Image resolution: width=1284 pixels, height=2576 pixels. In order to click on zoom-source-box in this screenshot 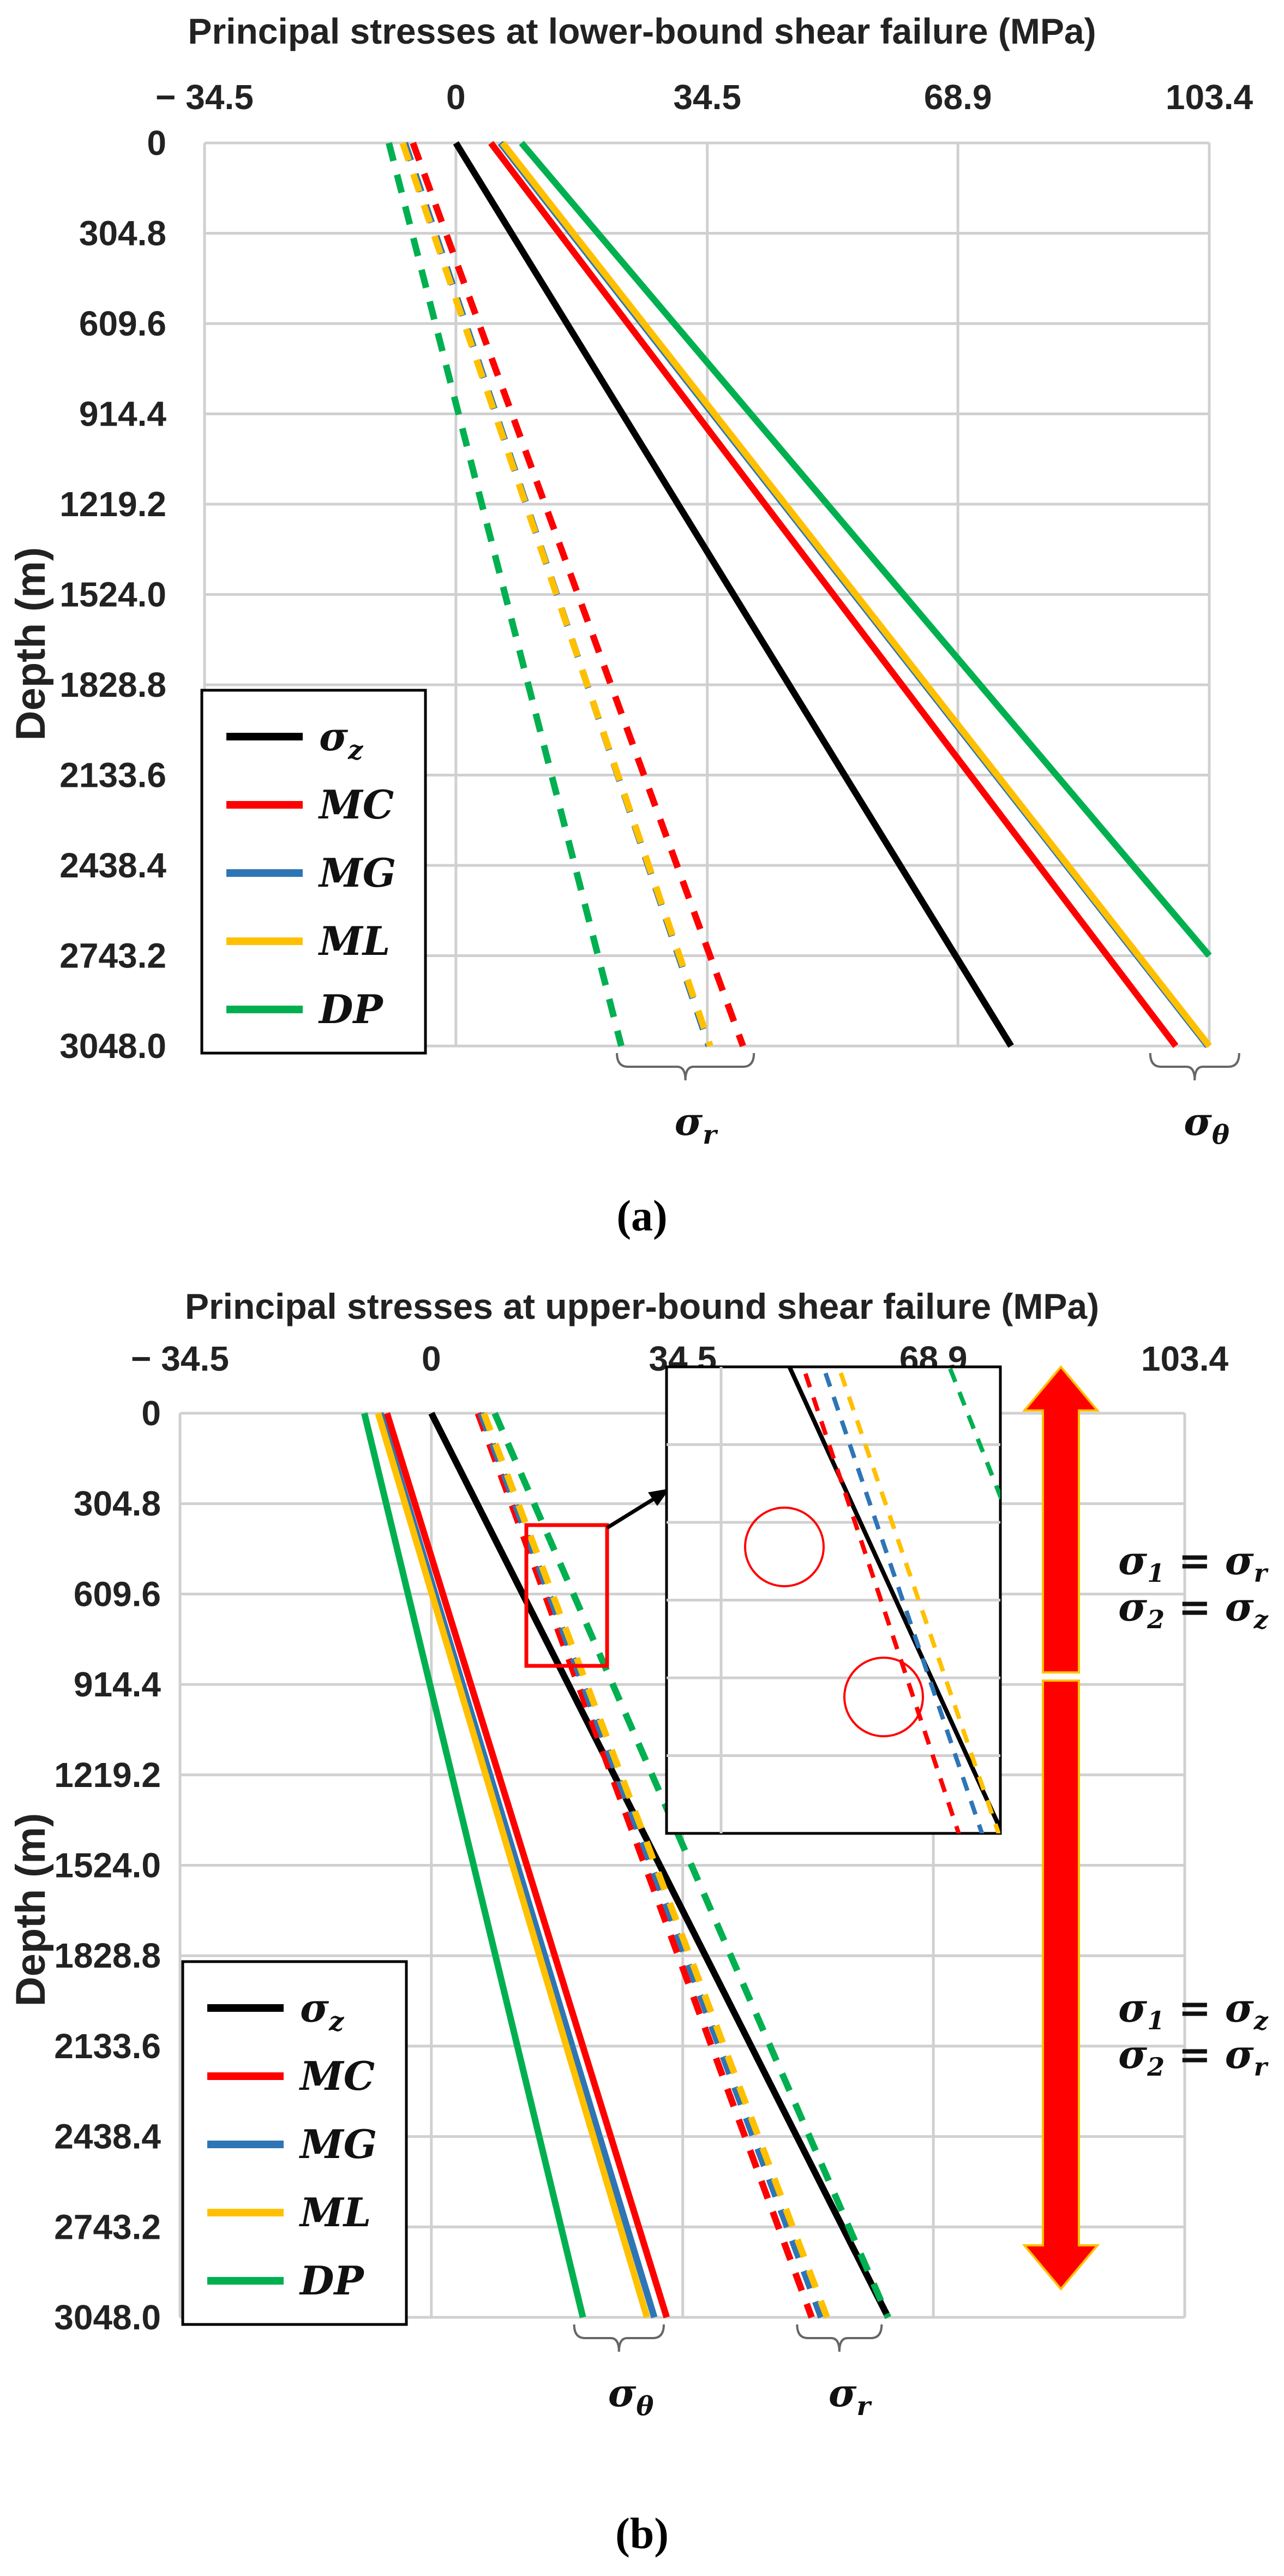, I will do `click(566, 1595)`.